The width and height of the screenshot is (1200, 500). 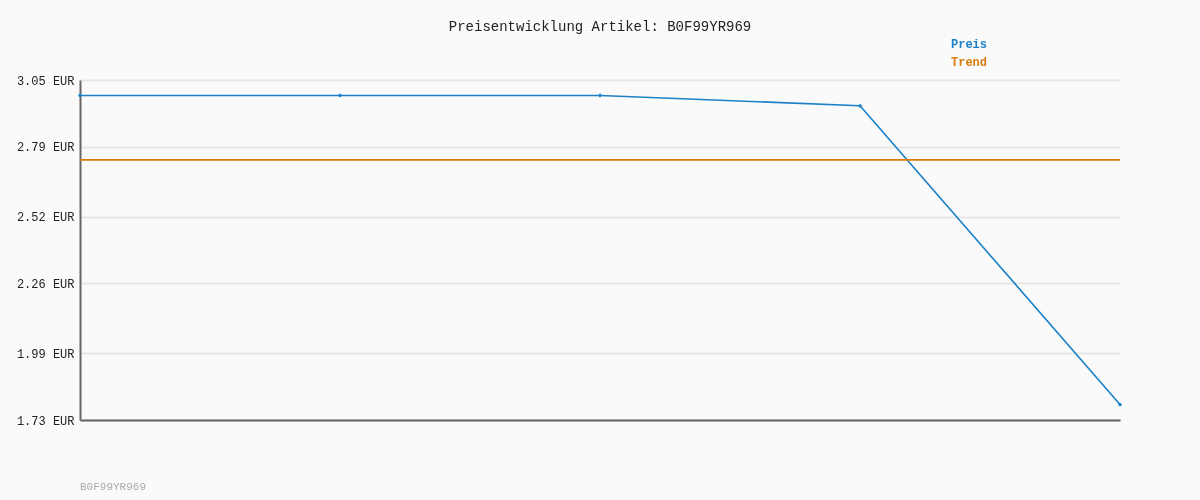 I want to click on text: Trend, so click(x=969, y=63).